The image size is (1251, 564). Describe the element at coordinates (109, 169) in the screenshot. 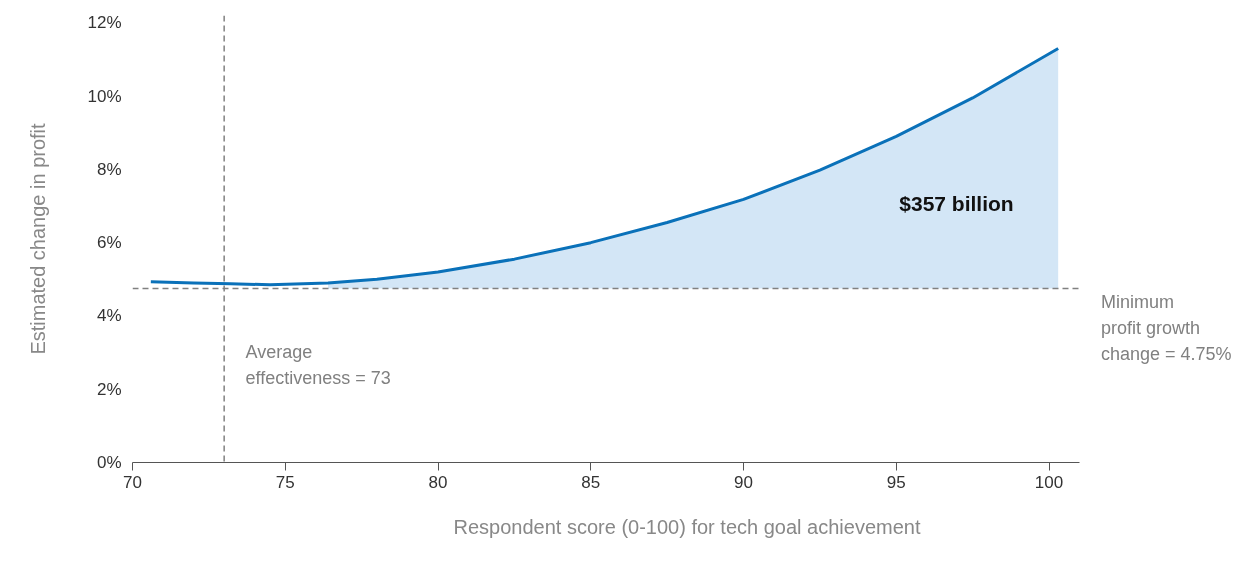

I see `y-tick-label: 8%` at that location.